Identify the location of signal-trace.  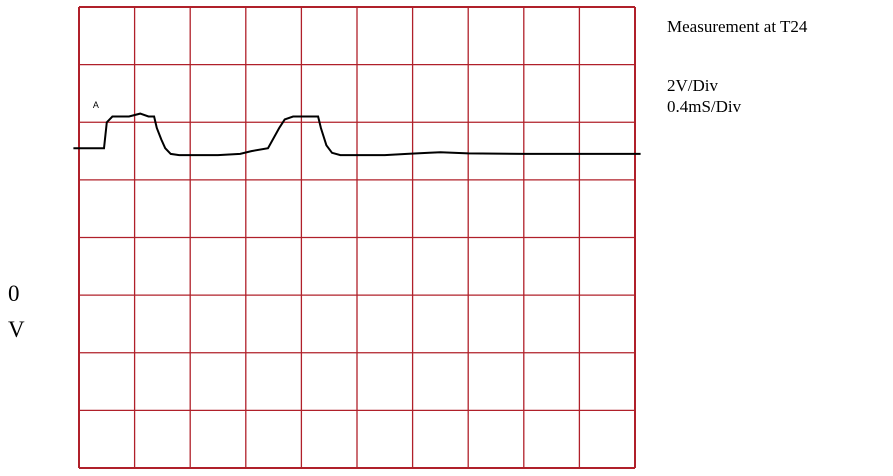
(357, 134).